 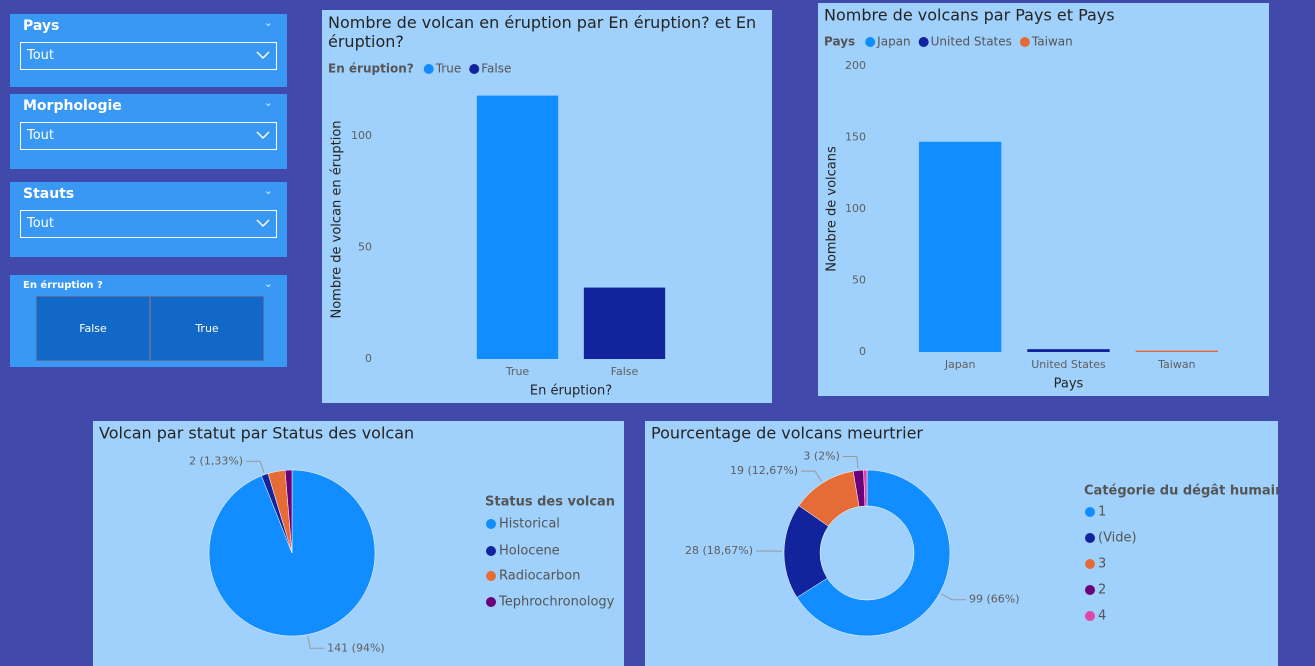 What do you see at coordinates (625, 371) in the screenshot?
I see `x-tick-label: False` at bounding box center [625, 371].